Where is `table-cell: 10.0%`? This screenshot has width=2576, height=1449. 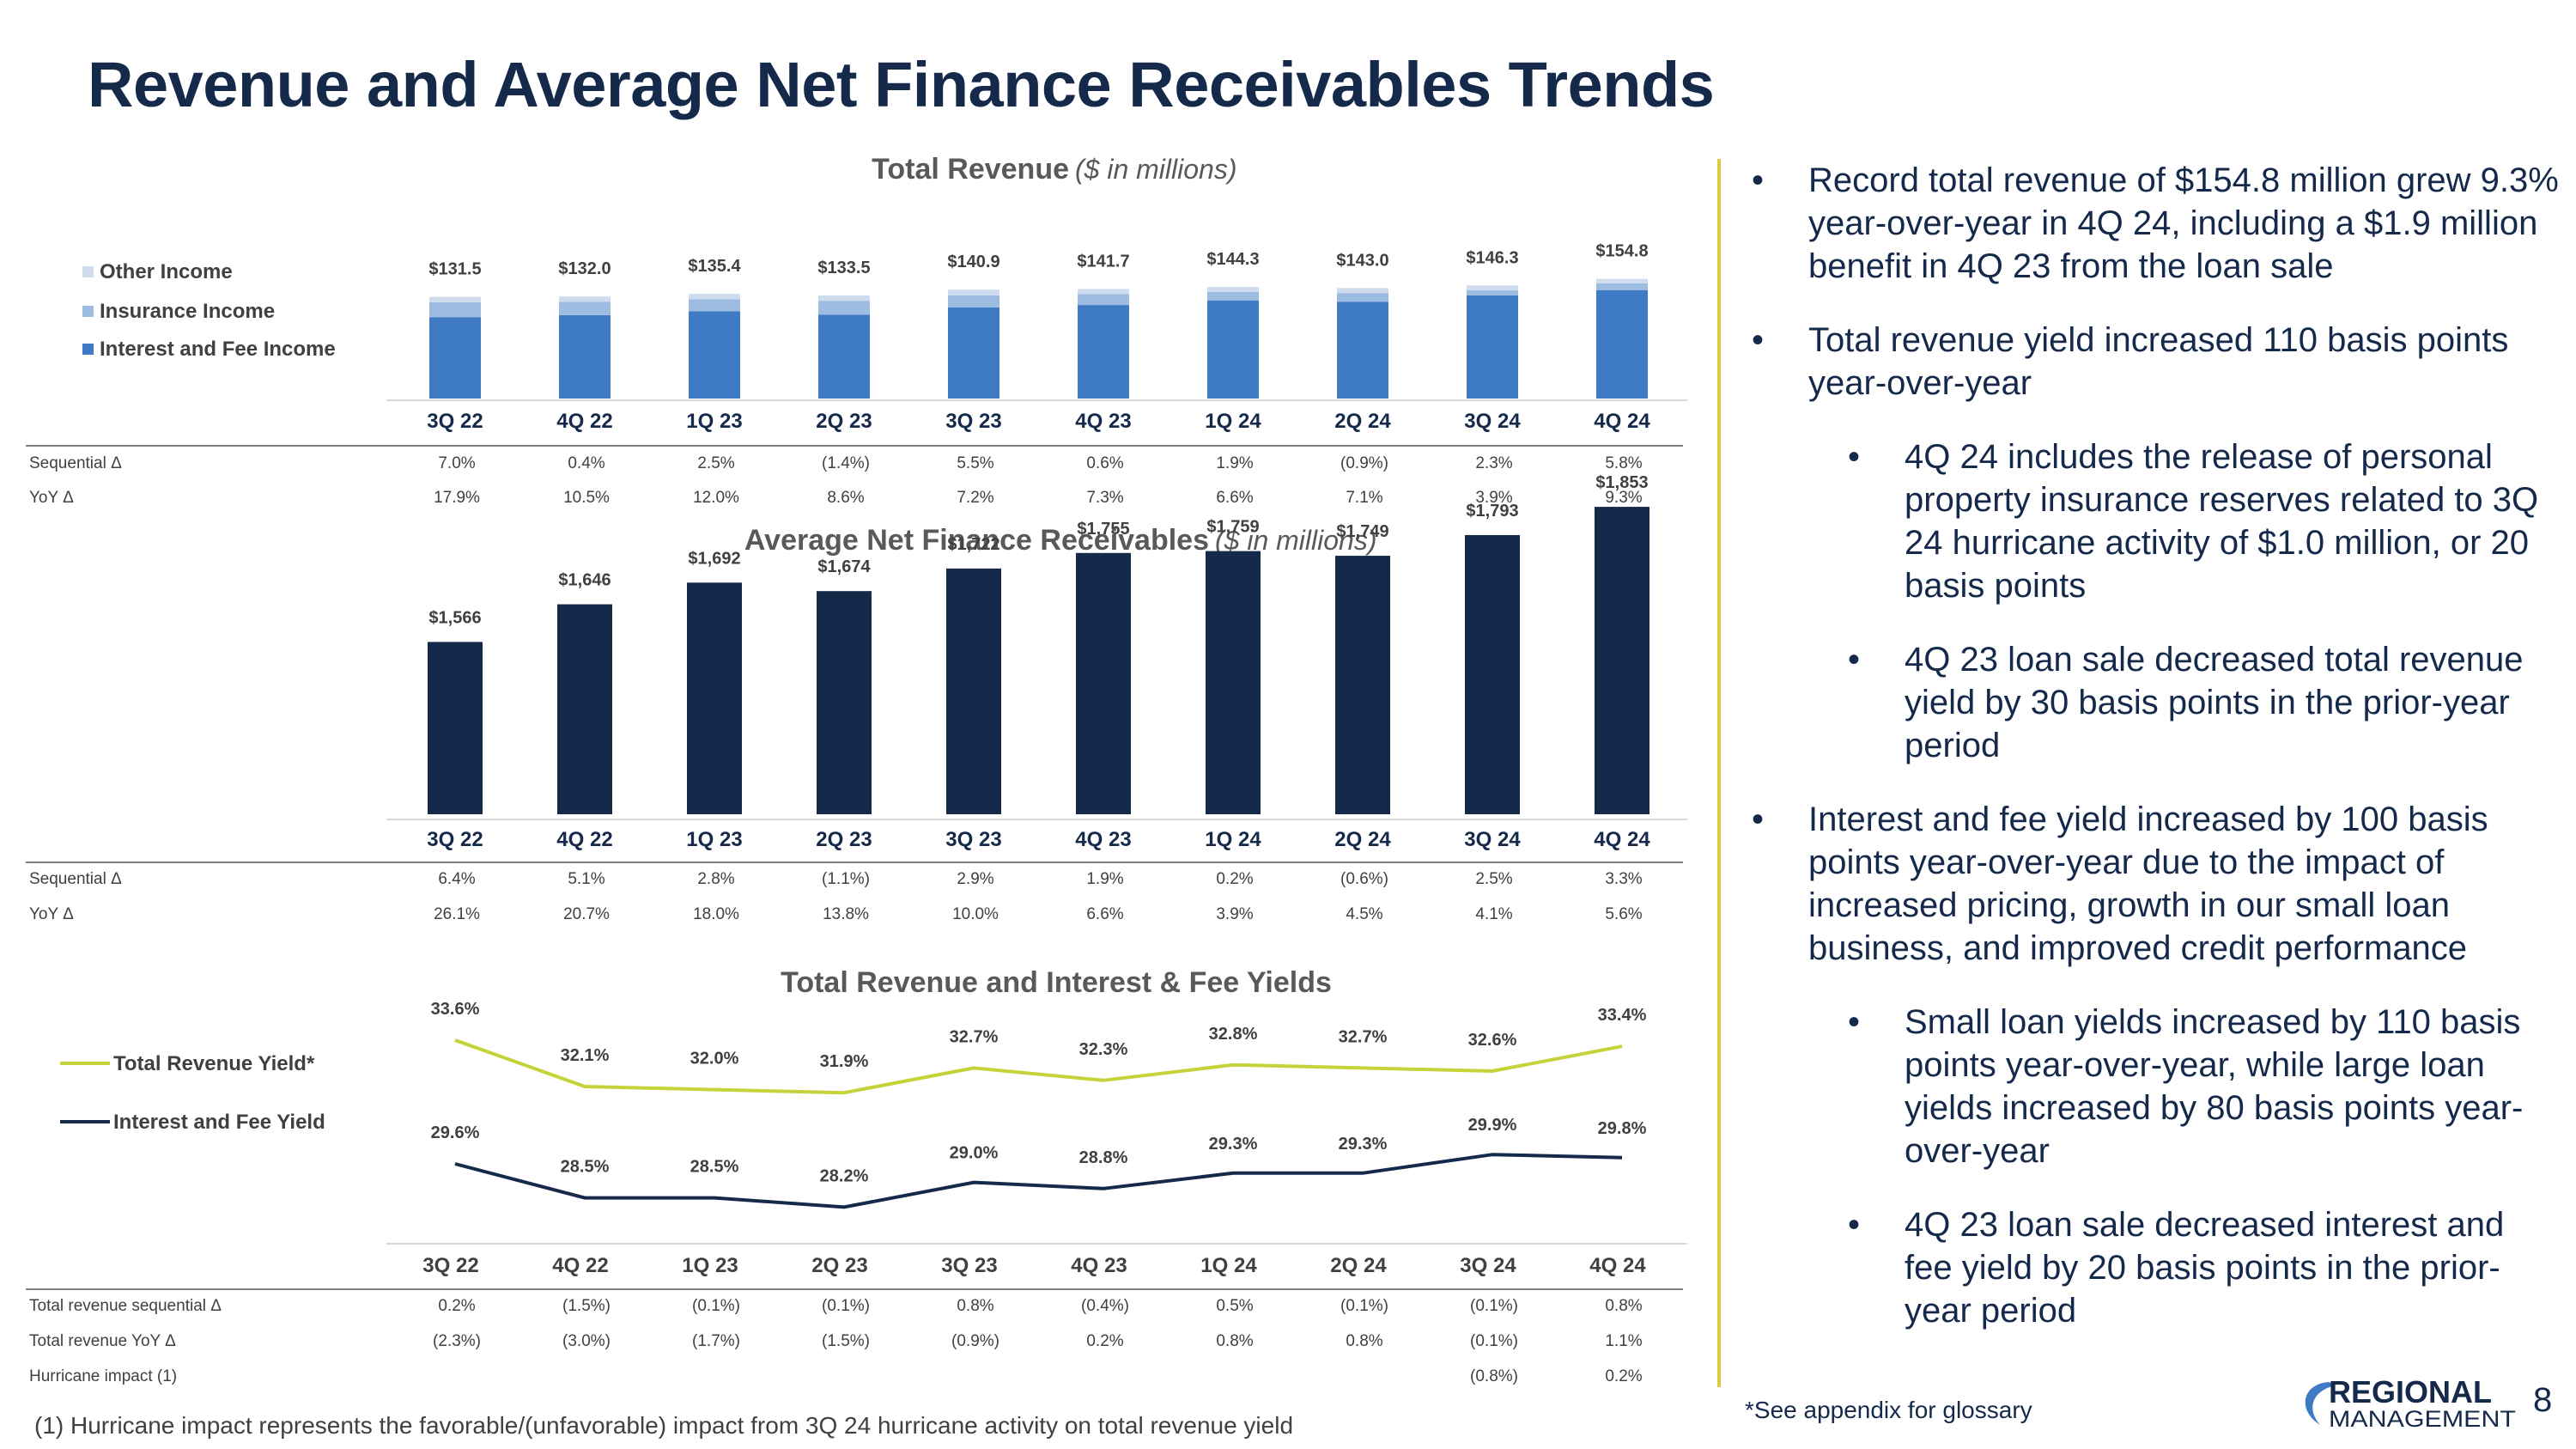
table-cell: 10.0% is located at coordinates (976, 914).